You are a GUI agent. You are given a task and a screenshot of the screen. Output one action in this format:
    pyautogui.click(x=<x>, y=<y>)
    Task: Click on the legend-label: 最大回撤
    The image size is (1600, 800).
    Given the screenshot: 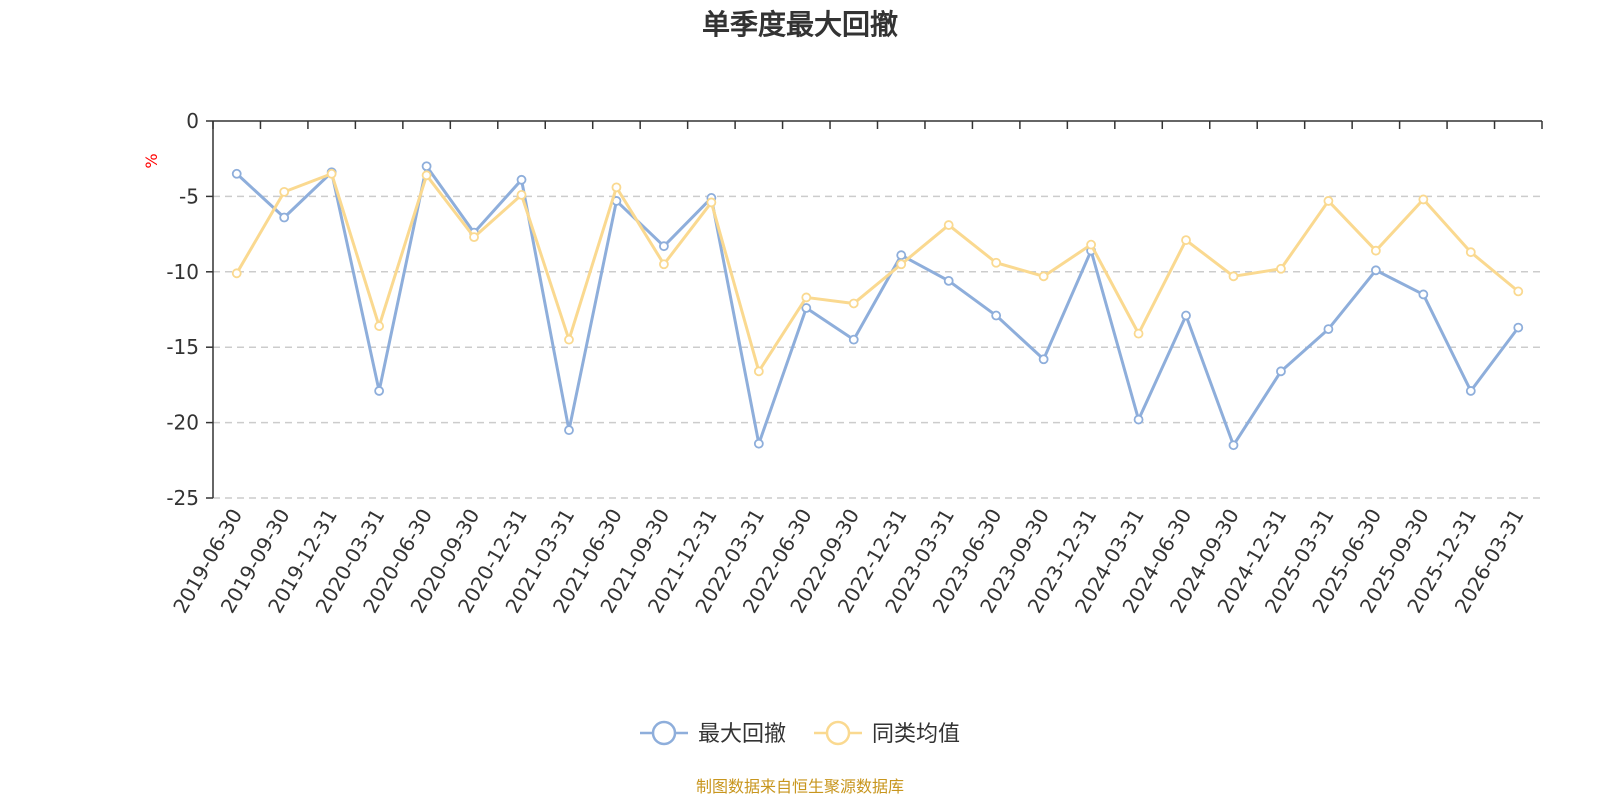 What is the action you would take?
    pyautogui.click(x=742, y=734)
    